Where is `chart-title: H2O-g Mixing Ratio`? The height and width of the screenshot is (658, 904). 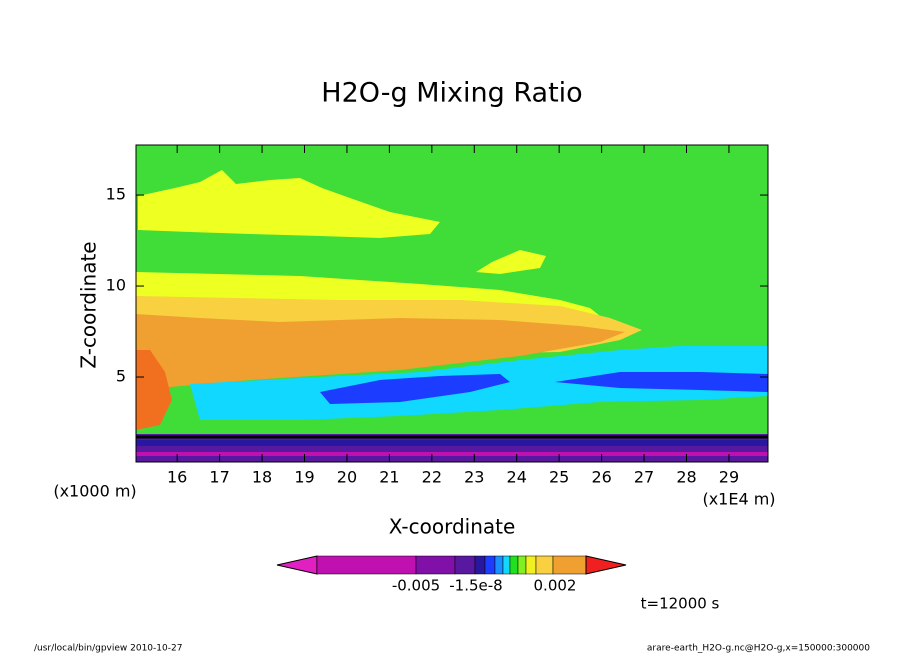 chart-title: H2O-g Mixing Ratio is located at coordinates (451, 93).